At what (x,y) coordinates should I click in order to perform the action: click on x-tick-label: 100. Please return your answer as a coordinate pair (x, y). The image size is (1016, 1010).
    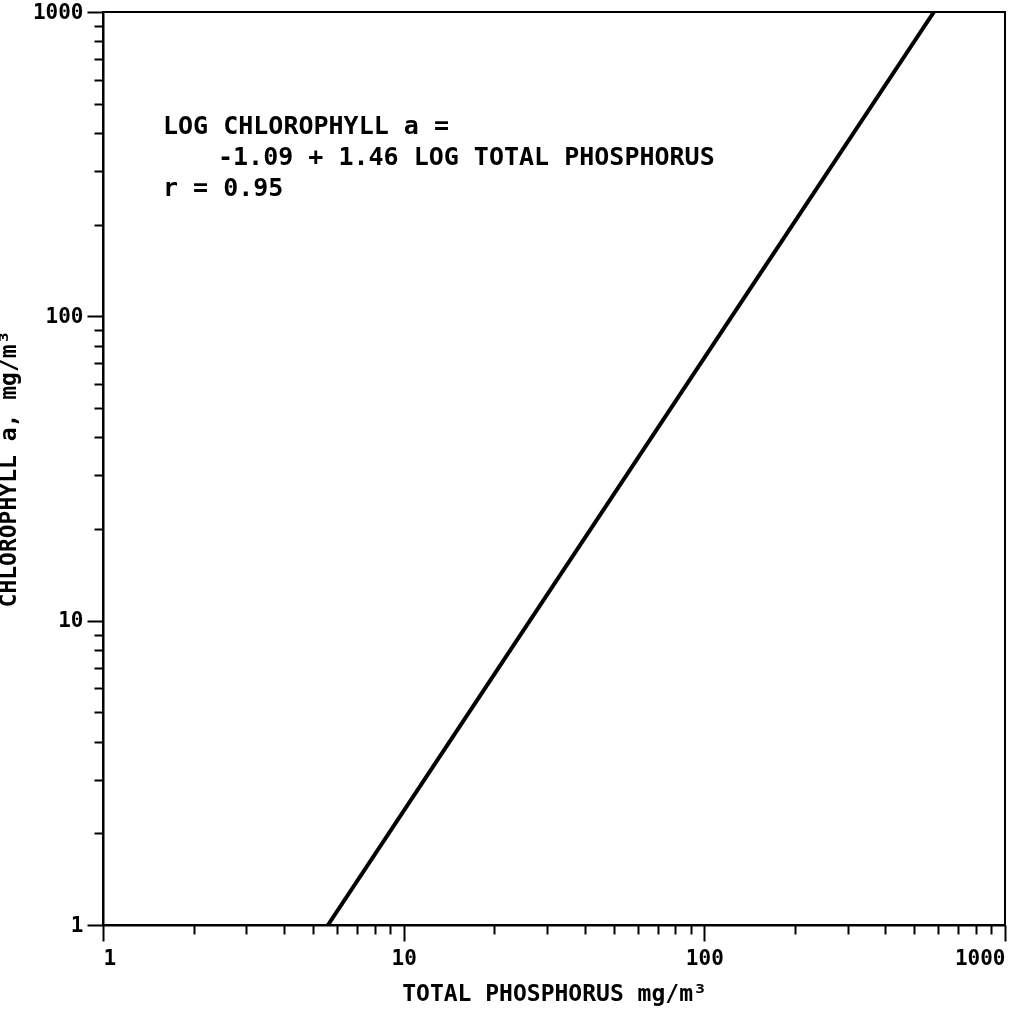
    Looking at the image, I should click on (704, 957).